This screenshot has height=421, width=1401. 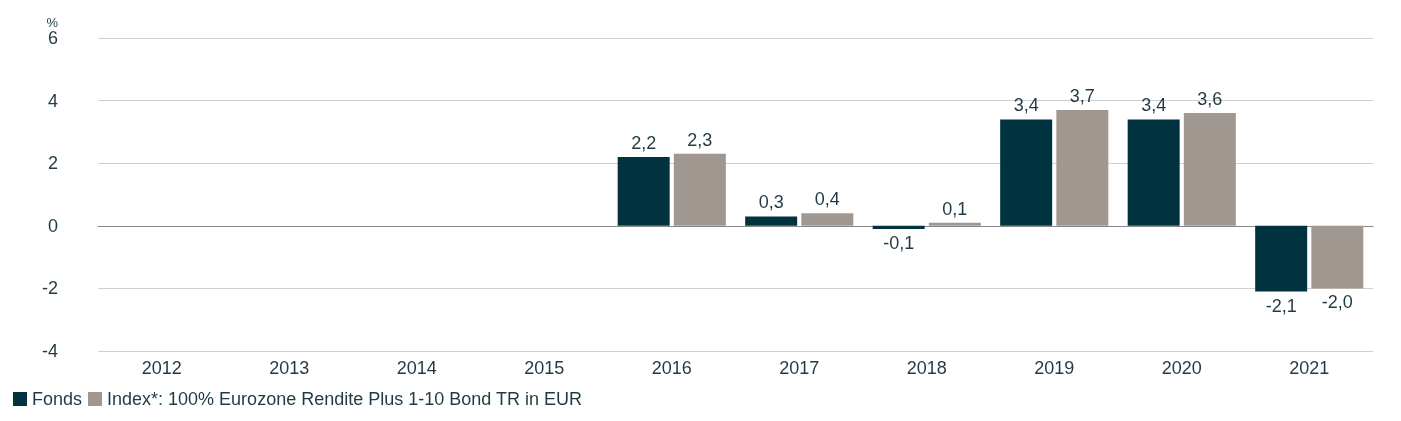 What do you see at coordinates (899, 242) in the screenshot?
I see `data-label: -0,1` at bounding box center [899, 242].